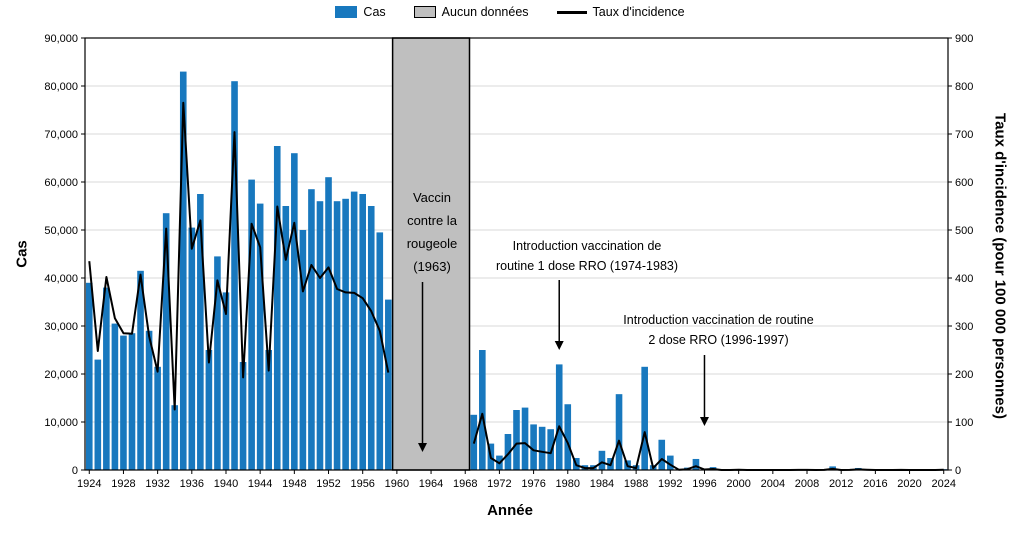  Describe the element at coordinates (61, 39) in the screenshot. I see `y-left-tick-label: 90,000` at that location.